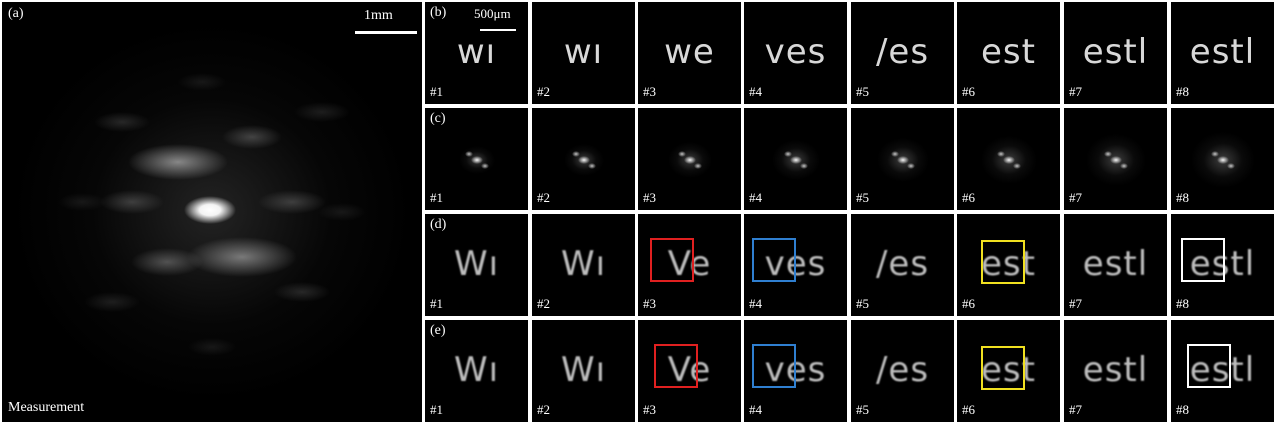 The image size is (1280, 425). Describe the element at coordinates (498, 30) in the screenshot. I see `scalebar-b` at that location.